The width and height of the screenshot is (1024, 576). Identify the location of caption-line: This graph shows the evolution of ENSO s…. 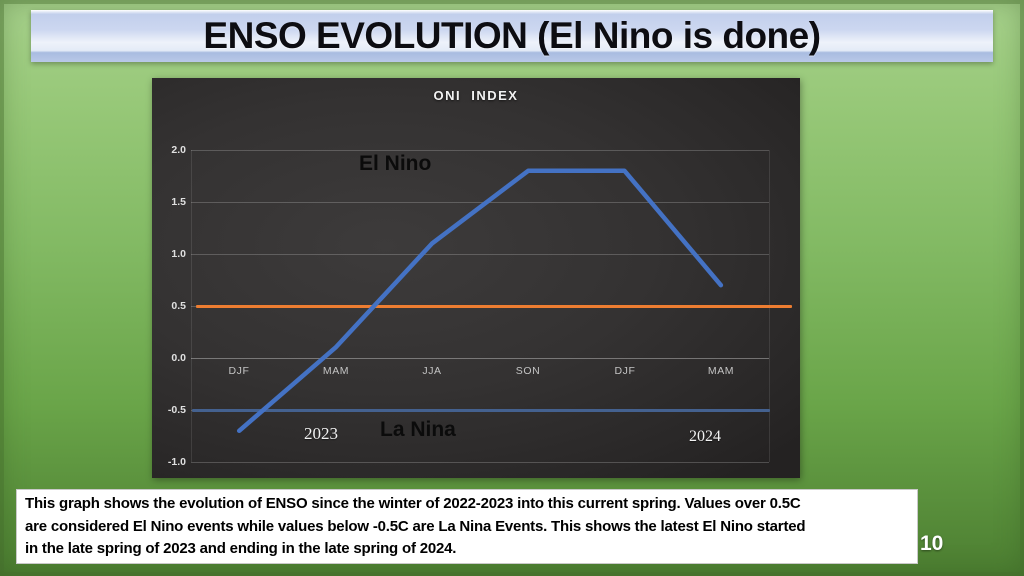
(413, 503).